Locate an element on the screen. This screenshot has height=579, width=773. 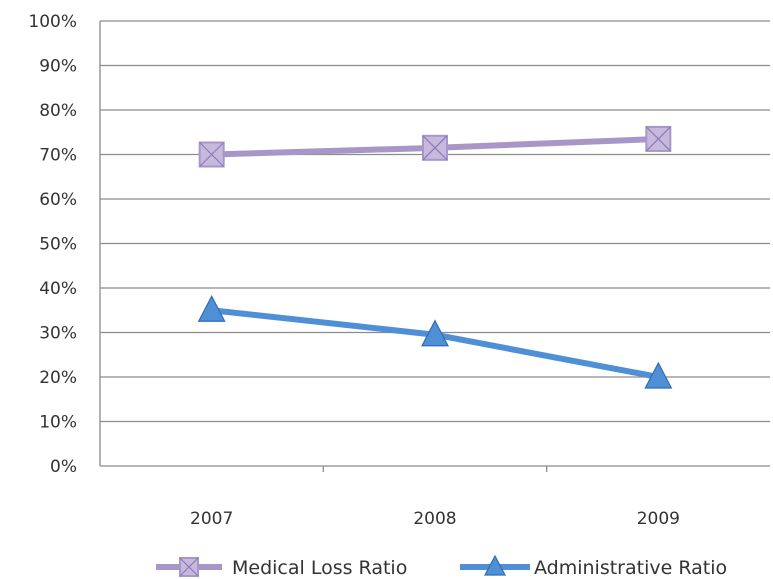
series-triangle is located at coordinates (435, 341).